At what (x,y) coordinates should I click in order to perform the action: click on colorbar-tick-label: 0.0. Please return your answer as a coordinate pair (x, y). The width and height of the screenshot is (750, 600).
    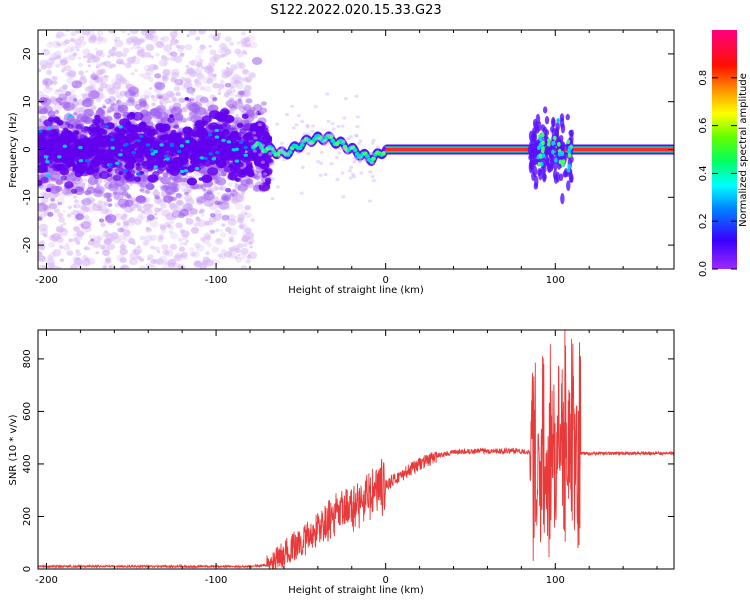
    Looking at the image, I should click on (703, 269).